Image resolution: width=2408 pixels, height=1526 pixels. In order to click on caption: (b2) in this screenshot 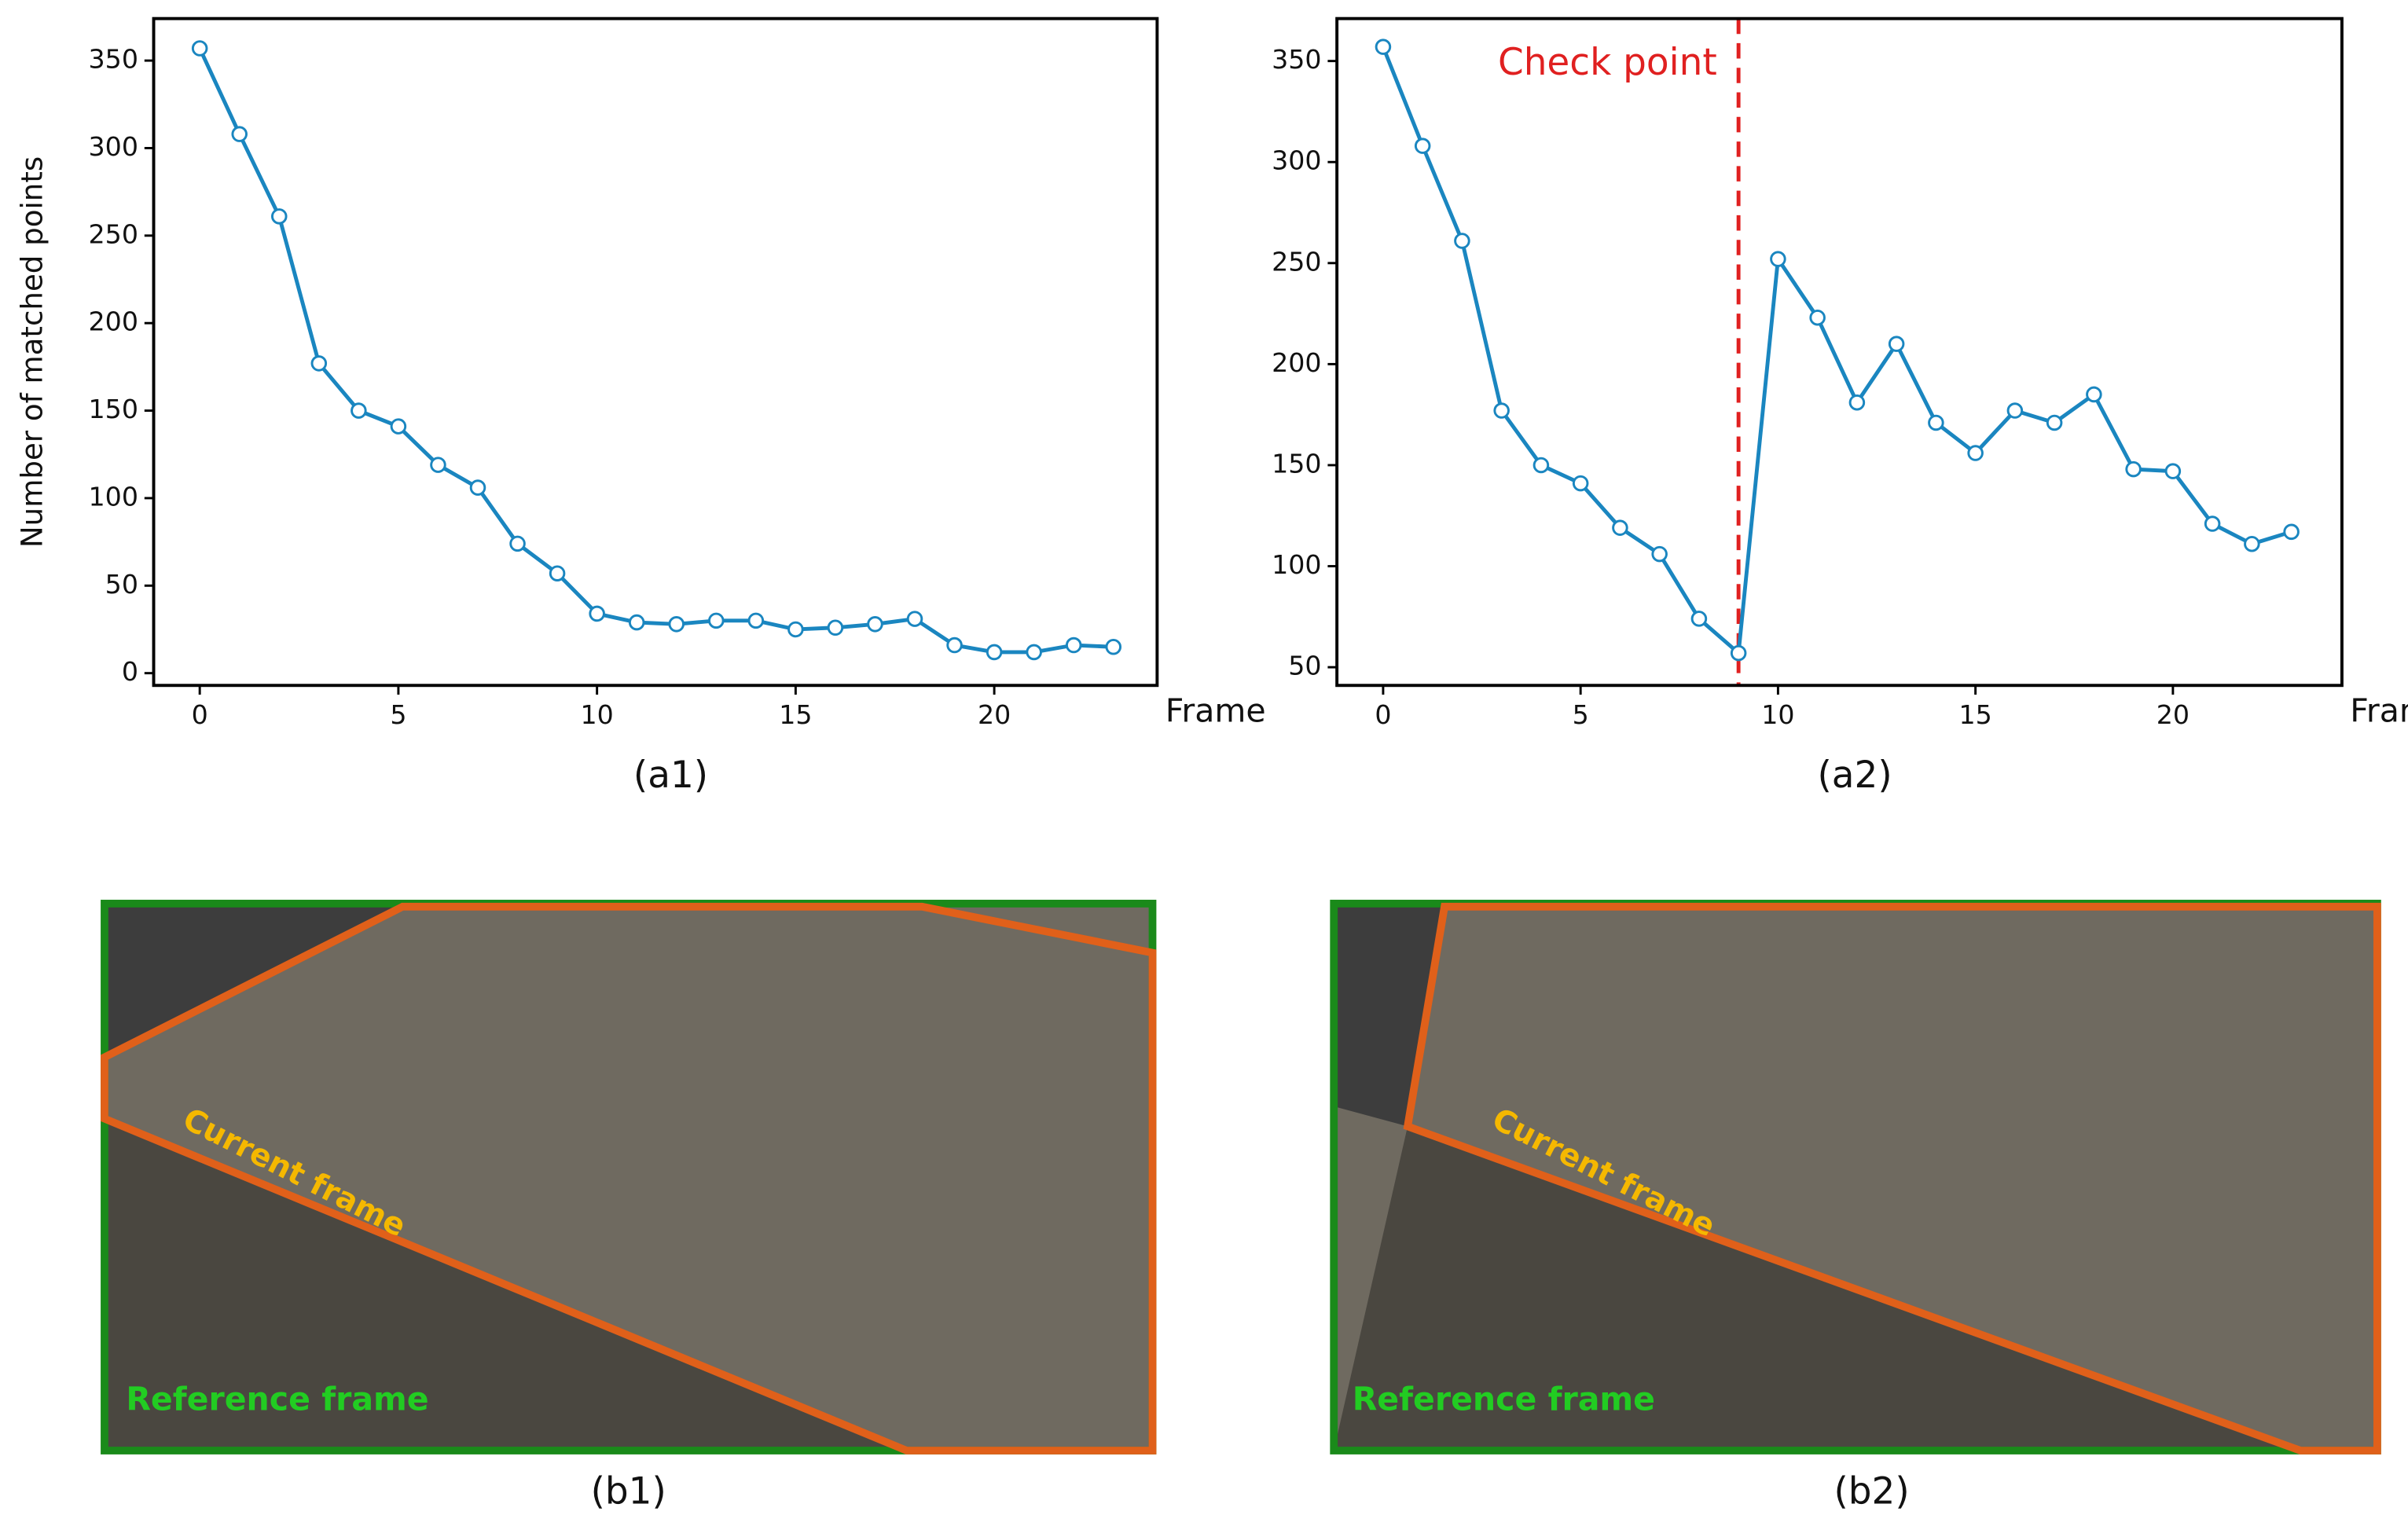, I will do `click(1871, 1491)`.